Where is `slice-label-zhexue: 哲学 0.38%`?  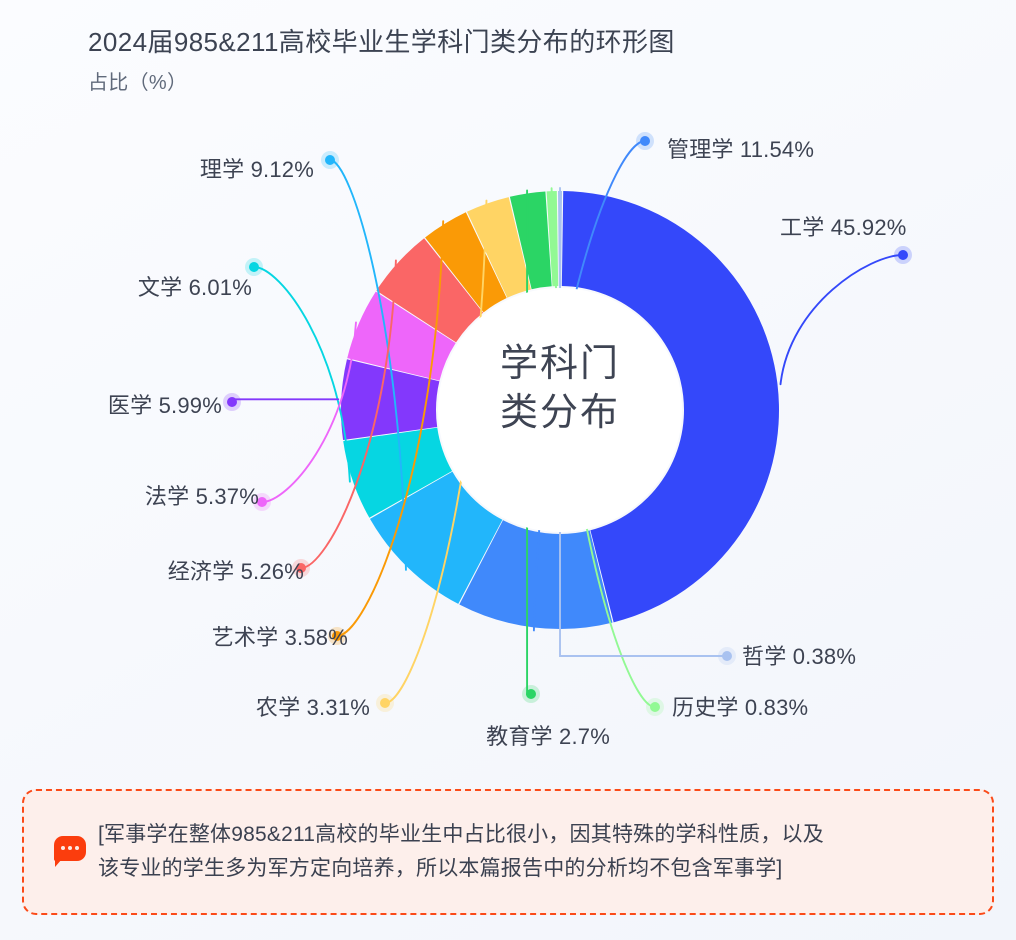
slice-label-zhexue: 哲学 0.38% is located at coordinates (799, 656).